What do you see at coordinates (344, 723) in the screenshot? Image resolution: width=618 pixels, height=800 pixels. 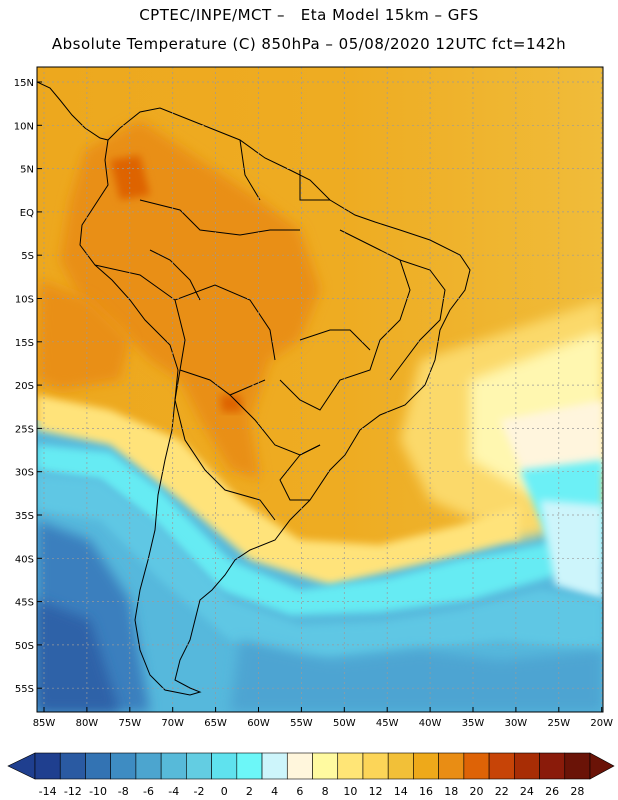 I see `lon-label: 50W` at bounding box center [344, 723].